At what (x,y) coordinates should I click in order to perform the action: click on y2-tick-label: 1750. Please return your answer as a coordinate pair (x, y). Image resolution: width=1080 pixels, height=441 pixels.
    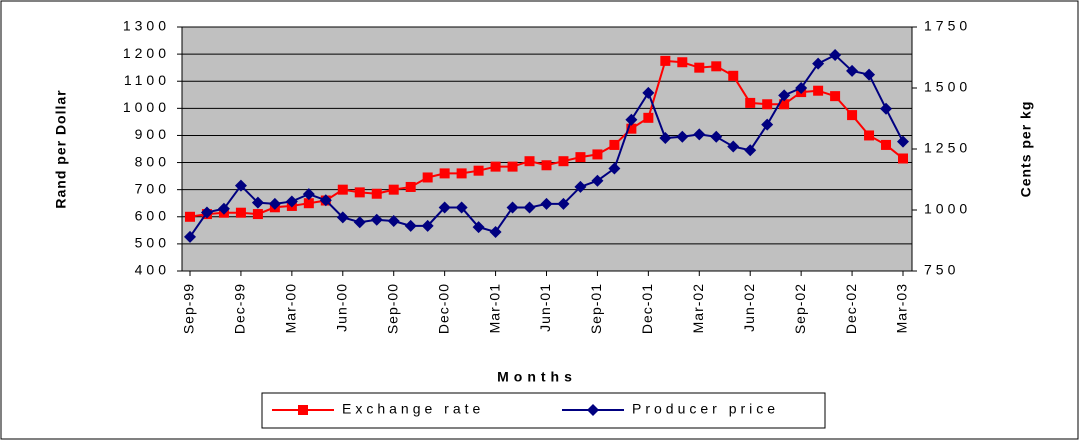
    Looking at the image, I should click on (947, 26).